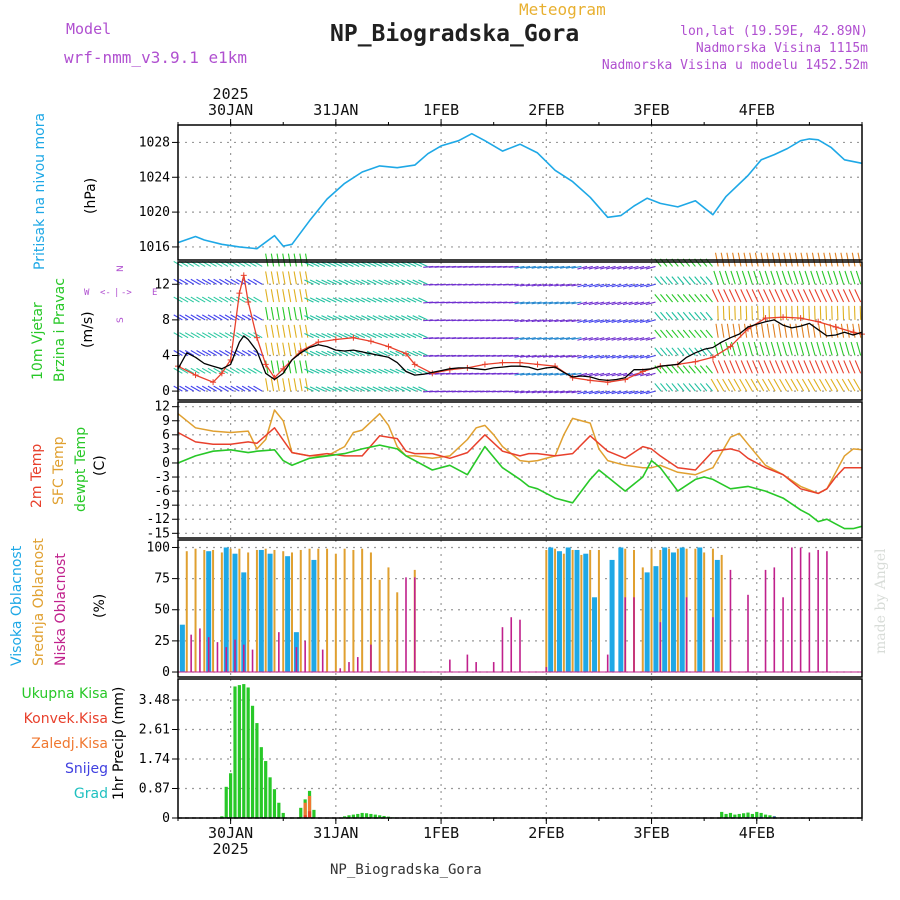 This screenshot has height=900, width=900. What do you see at coordinates (231, 849) in the screenshot?
I see `bottom-year-label: 2025` at bounding box center [231, 849].